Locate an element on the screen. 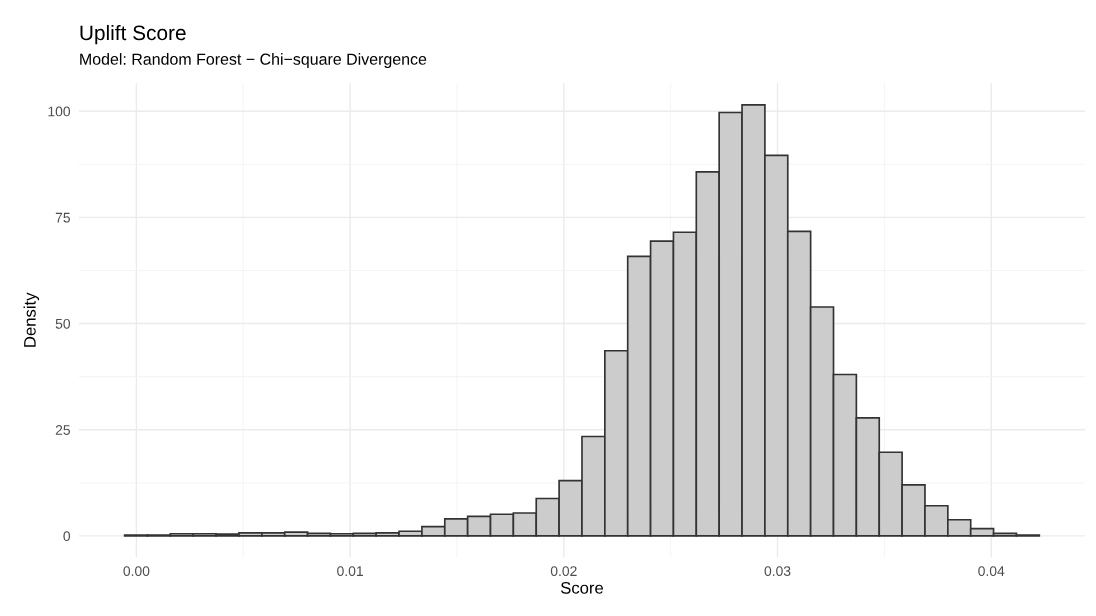  y-tick-label: 50 is located at coordinates (63, 323).